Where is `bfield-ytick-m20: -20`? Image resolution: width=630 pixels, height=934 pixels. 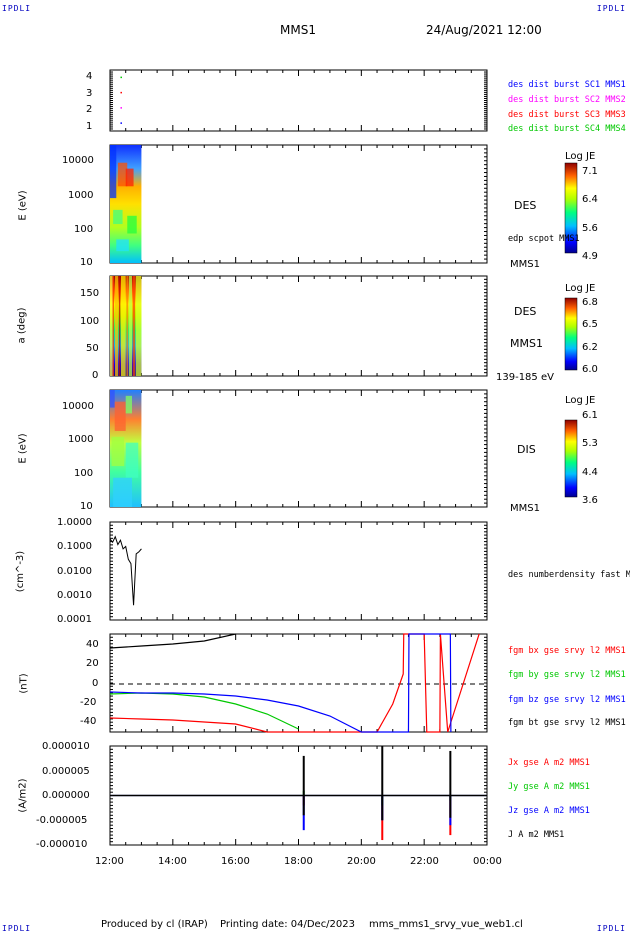
bfield-ytick-m20: -20 is located at coordinates (88, 702).